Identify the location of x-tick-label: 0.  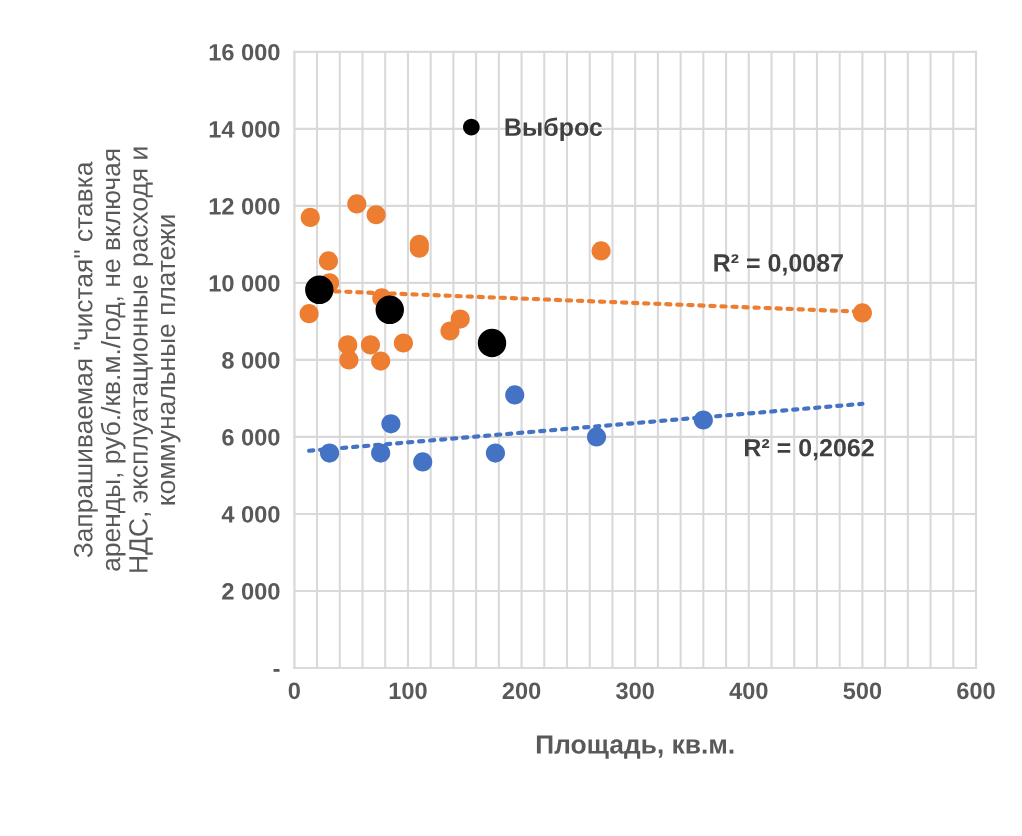
(294, 691).